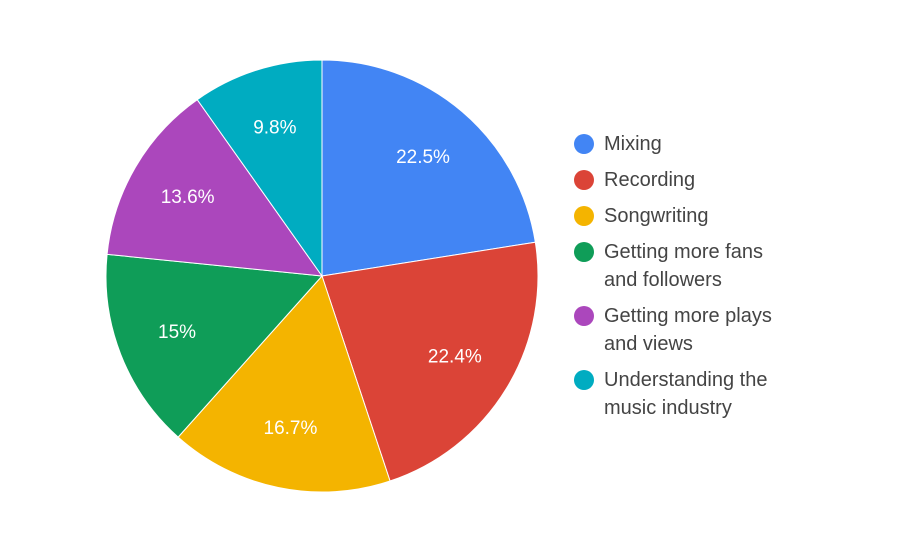 This screenshot has height=558, width=924. Describe the element at coordinates (686, 394) in the screenshot. I see `legend-label-industry: Understanding the music industry` at that location.